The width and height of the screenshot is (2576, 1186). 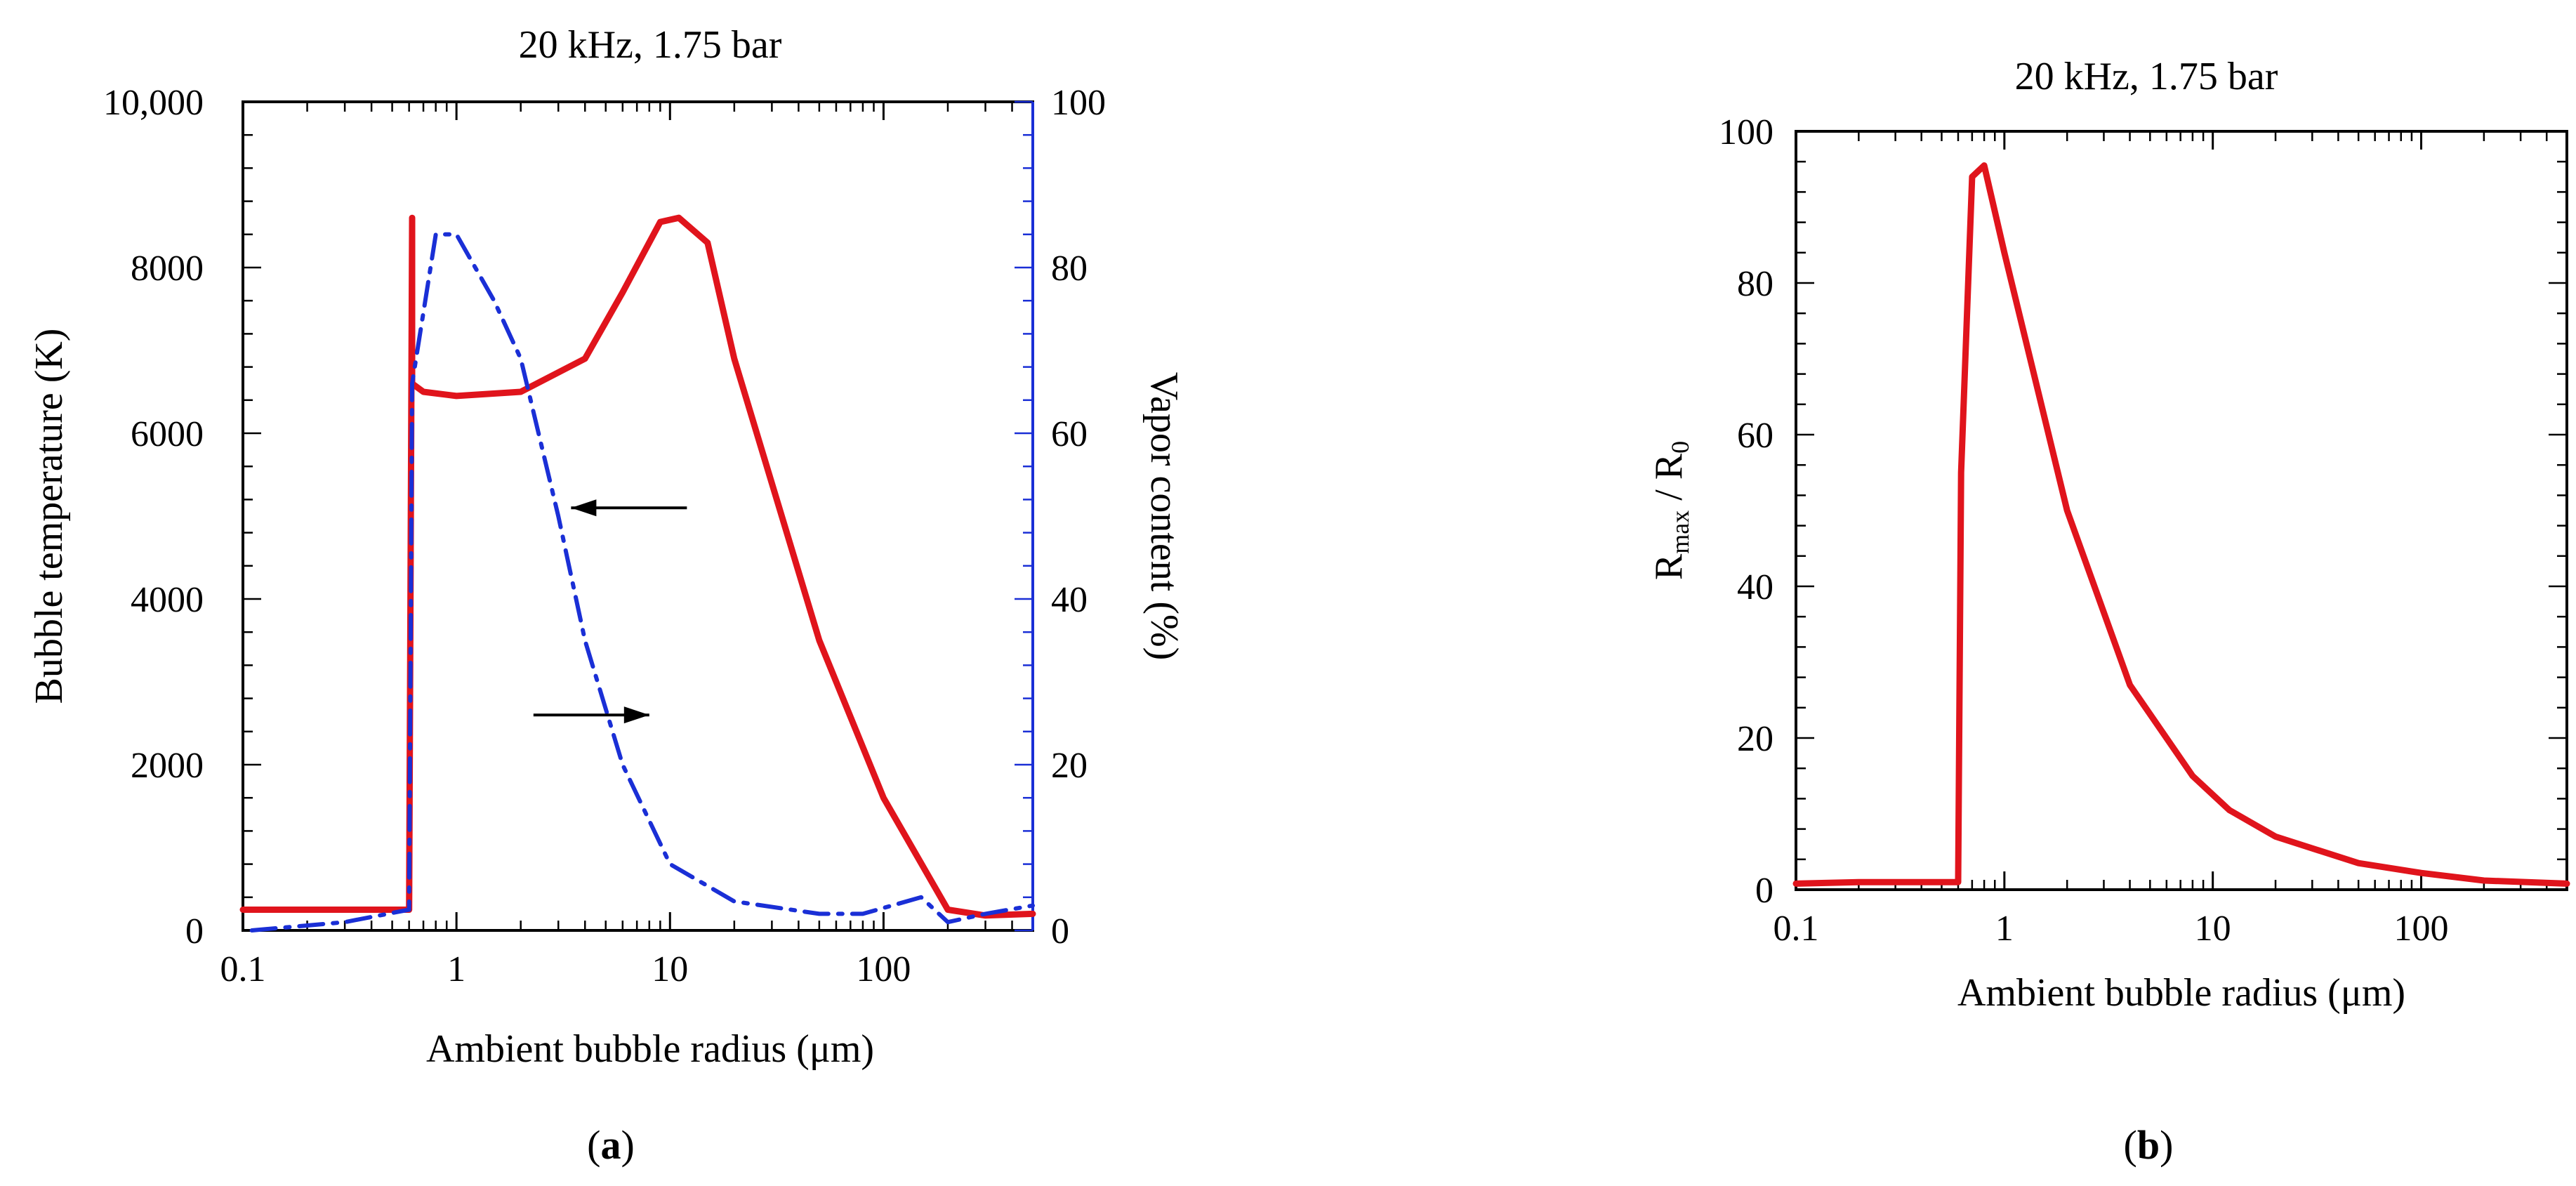 I want to click on y2-tick-label: 40, so click(x=1069, y=600).